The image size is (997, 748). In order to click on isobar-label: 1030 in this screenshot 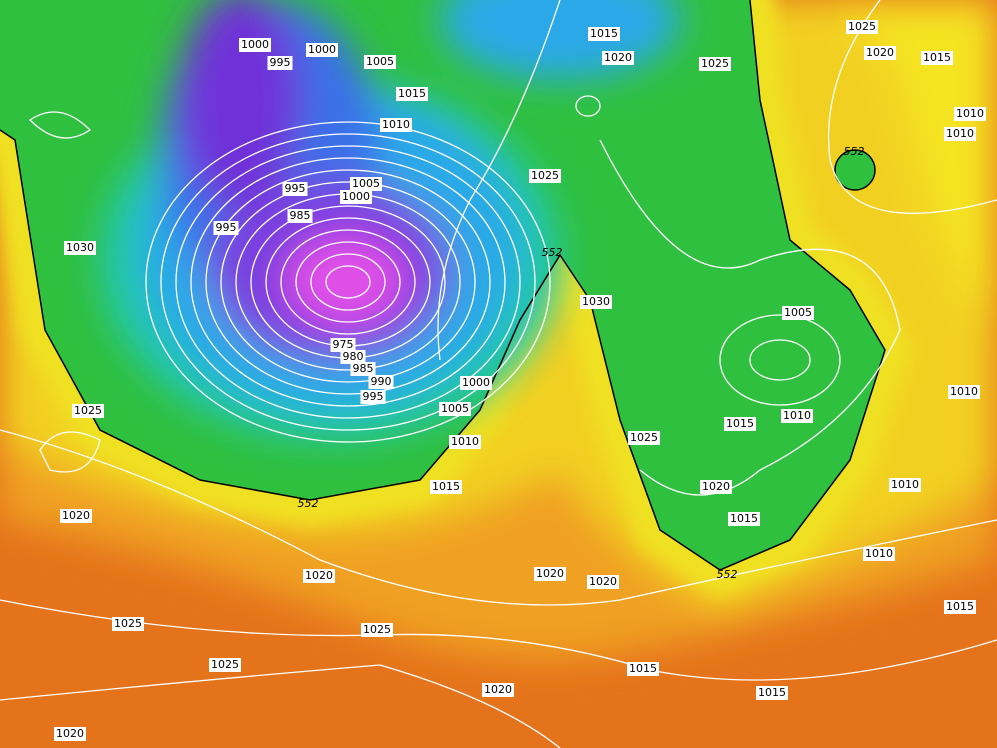, I will do `click(80, 247)`.